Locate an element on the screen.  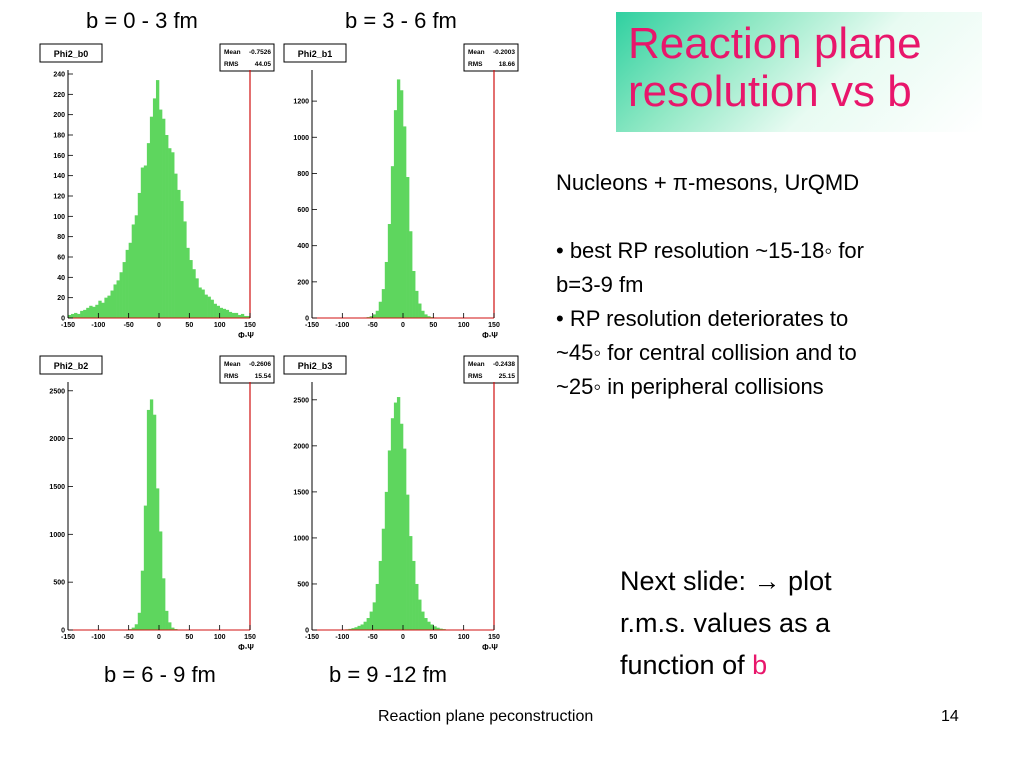
y-tick-label: 0 is located at coordinates (63, 631).